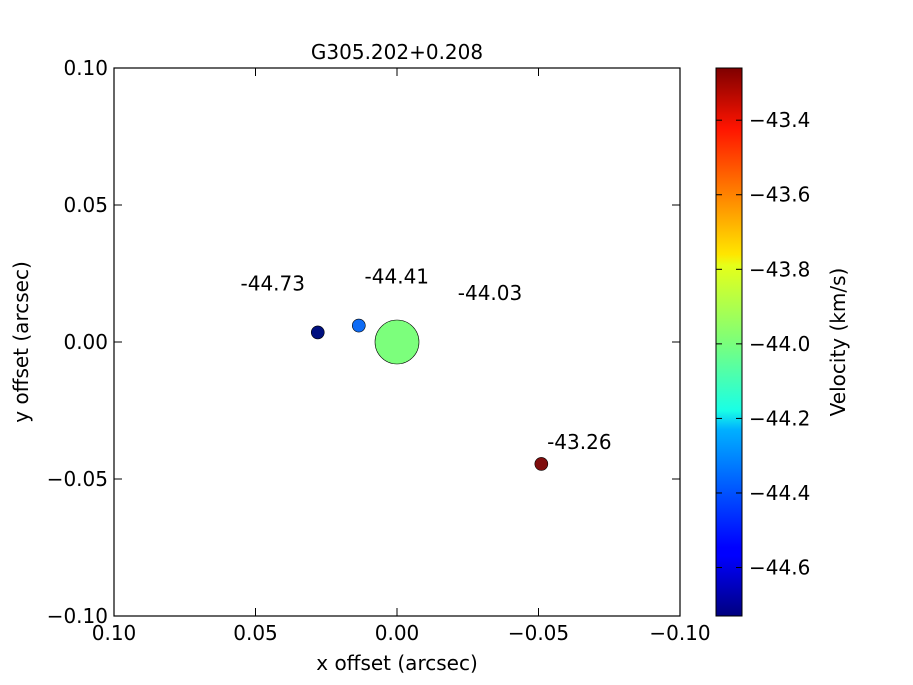 This screenshot has height=685, width=913. What do you see at coordinates (538, 633) in the screenshot?
I see `x-tick-label: −0.05` at bounding box center [538, 633].